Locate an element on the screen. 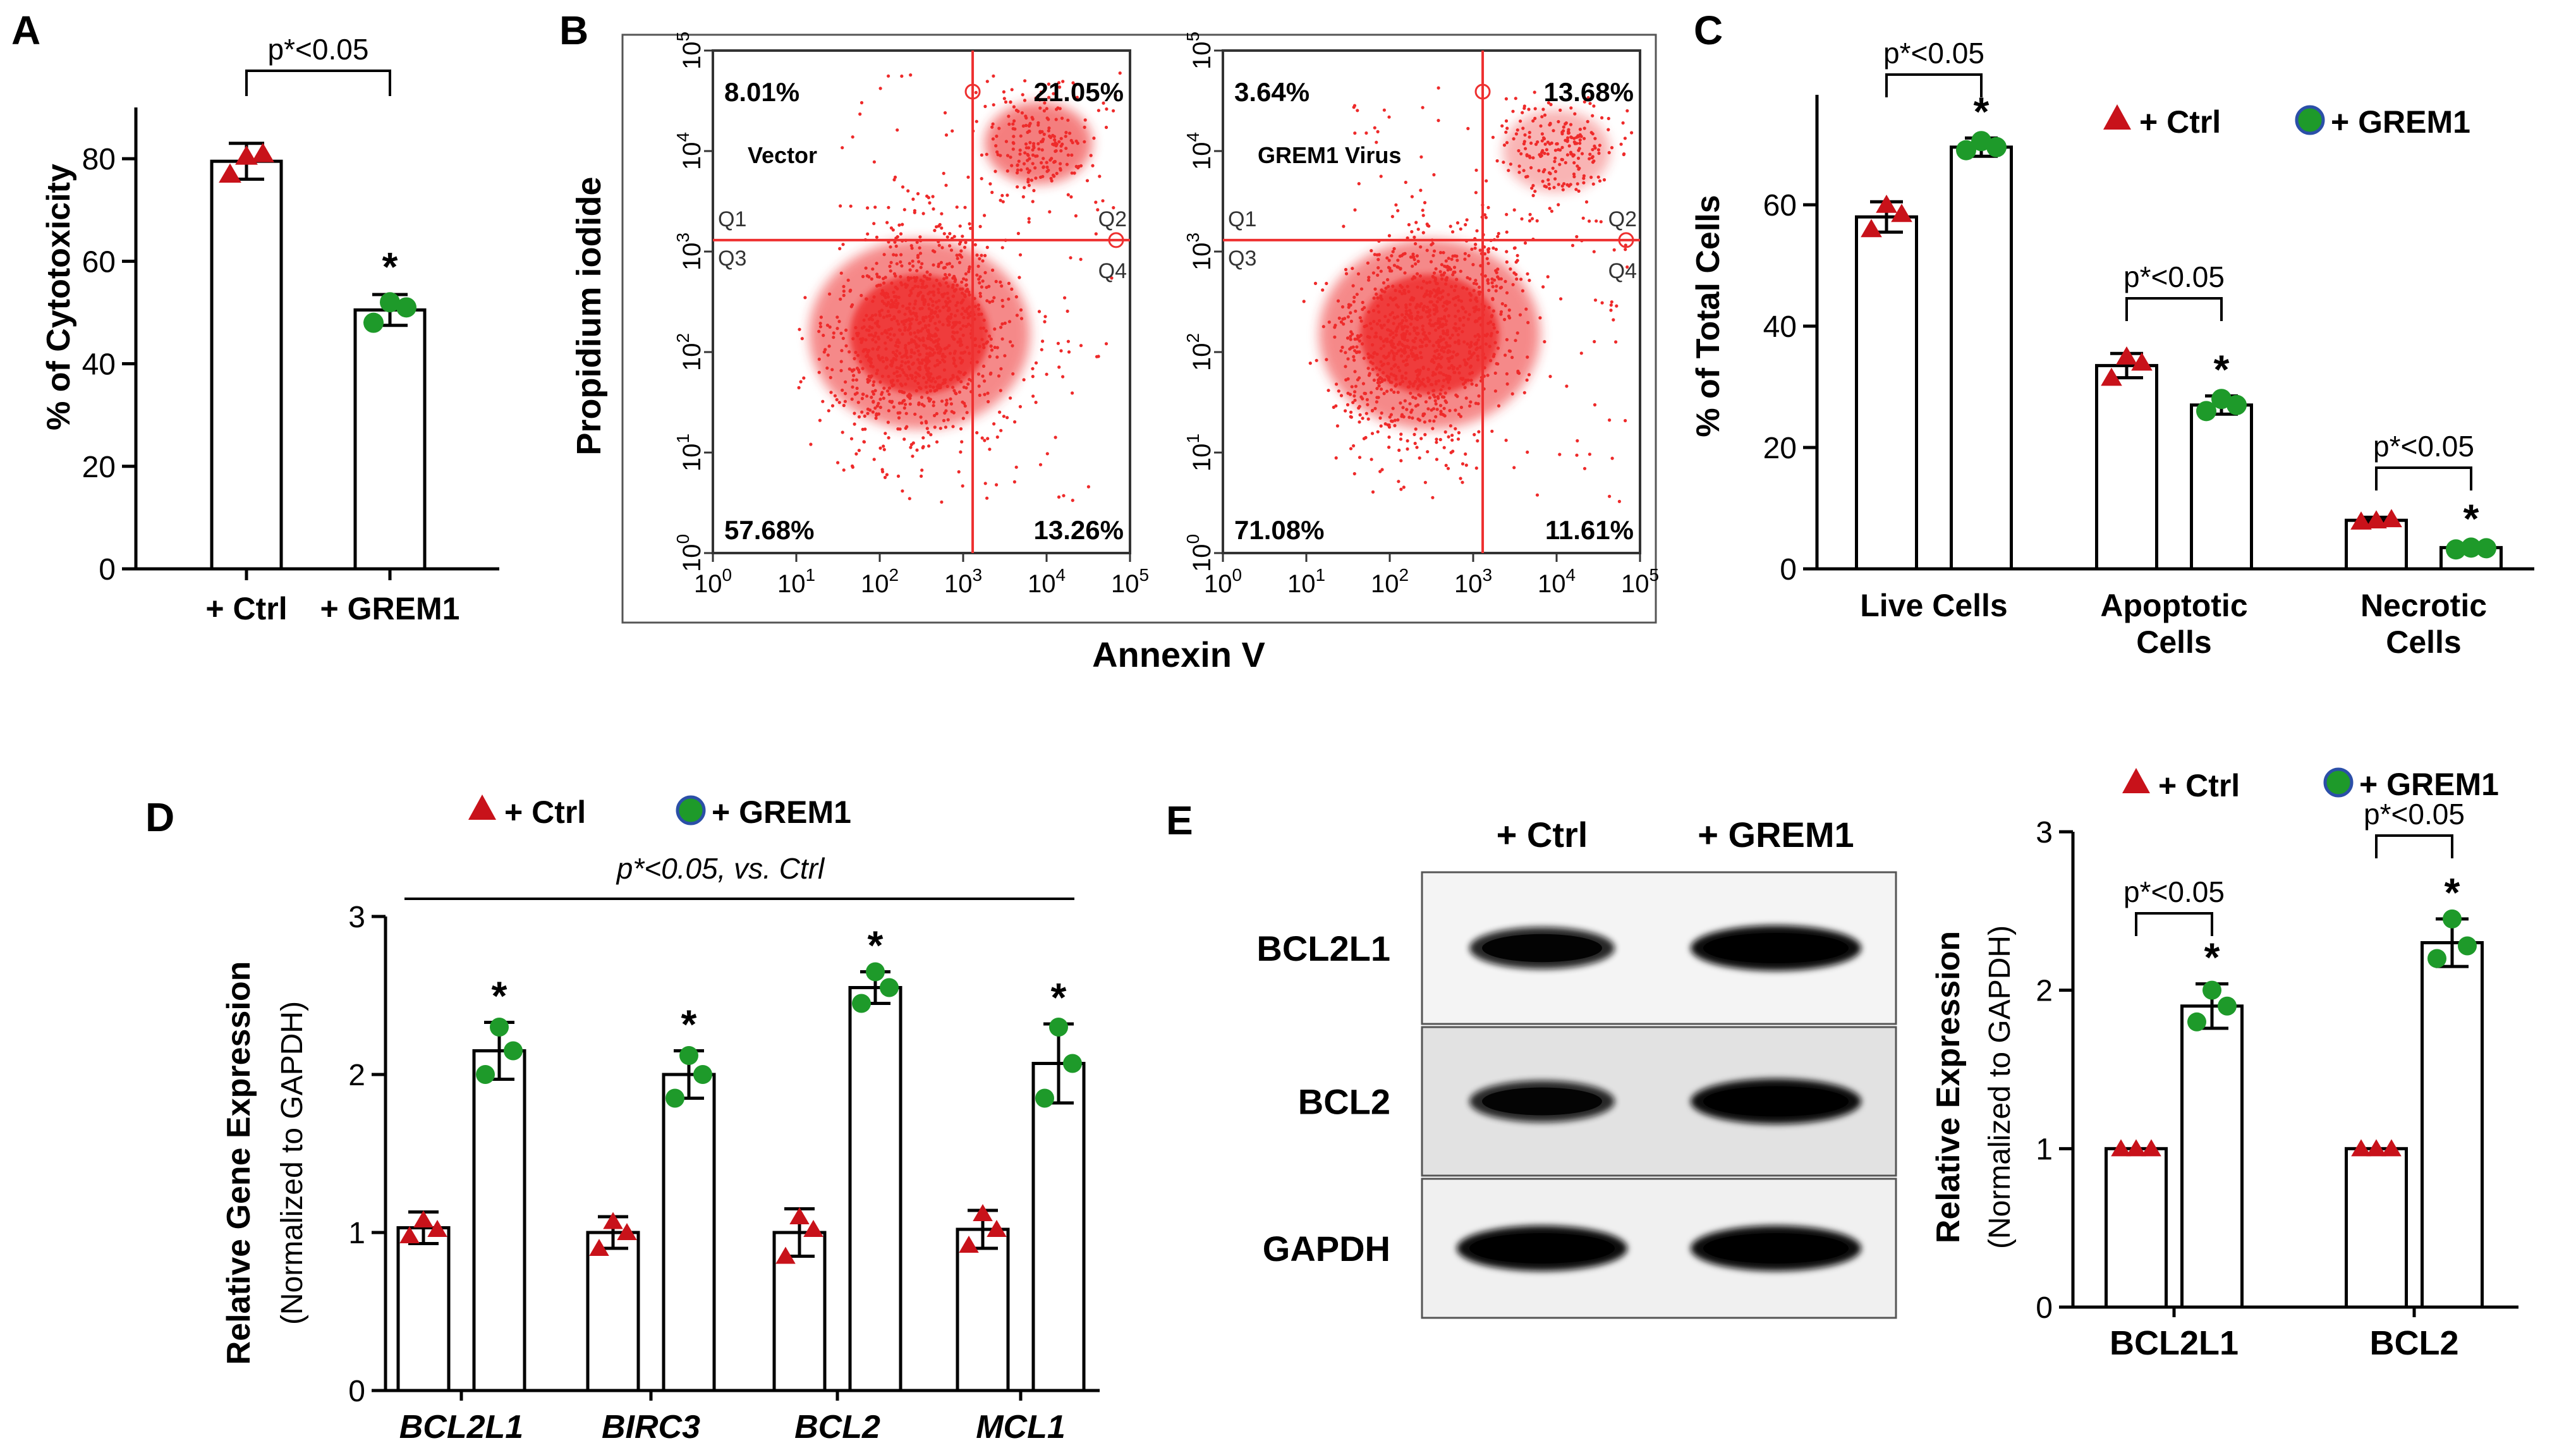 The image size is (2576, 1455). significance-star: * is located at coordinates (689, 1024).